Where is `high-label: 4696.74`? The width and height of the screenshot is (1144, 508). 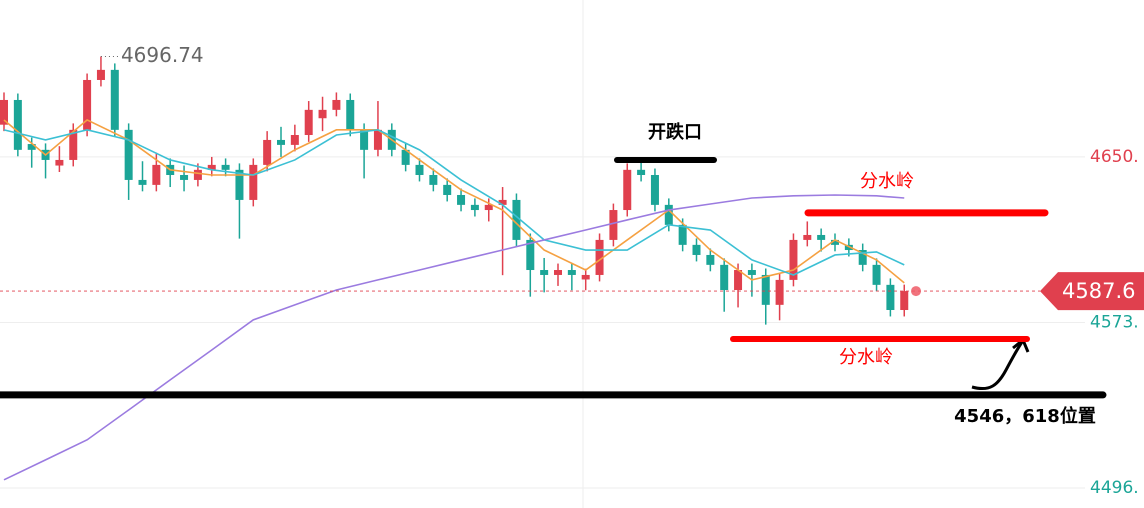 high-label: 4696.74 is located at coordinates (162, 55).